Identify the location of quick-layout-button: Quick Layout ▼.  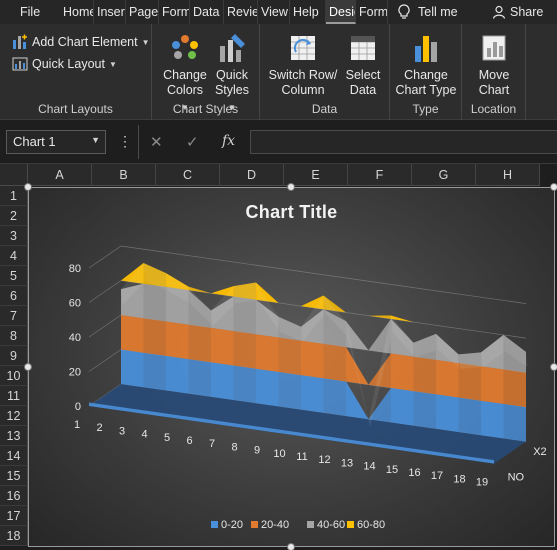
(64, 64).